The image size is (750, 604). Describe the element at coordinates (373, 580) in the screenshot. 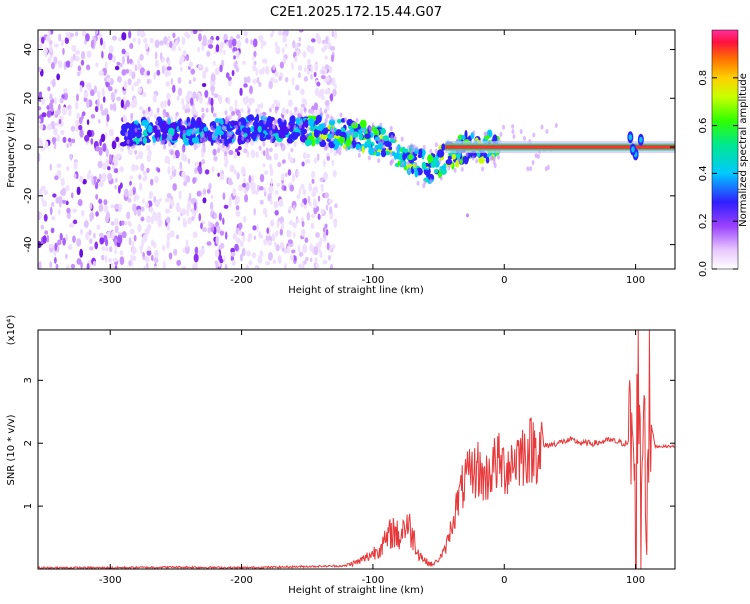

I see `snr-x-tick-label: -100` at that location.